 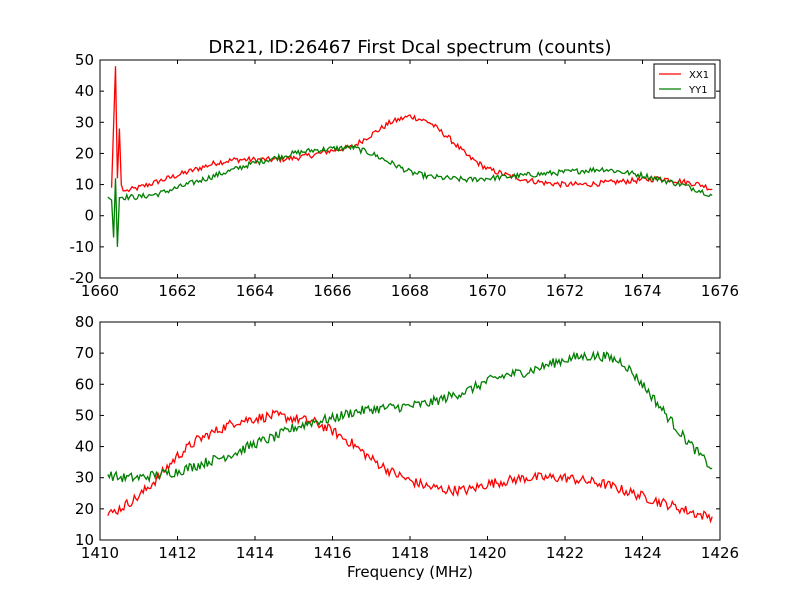 I want to click on legend-box, so click(x=684, y=81).